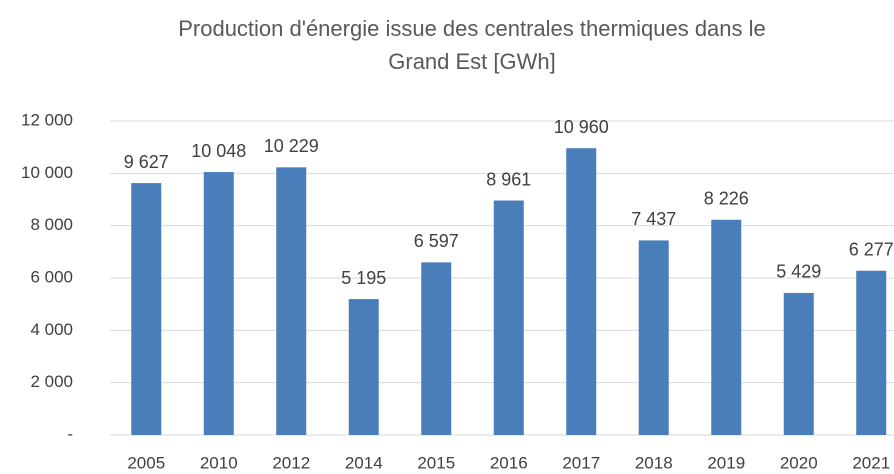  I want to click on chart-title: Grand Est [GWh], so click(472, 61).